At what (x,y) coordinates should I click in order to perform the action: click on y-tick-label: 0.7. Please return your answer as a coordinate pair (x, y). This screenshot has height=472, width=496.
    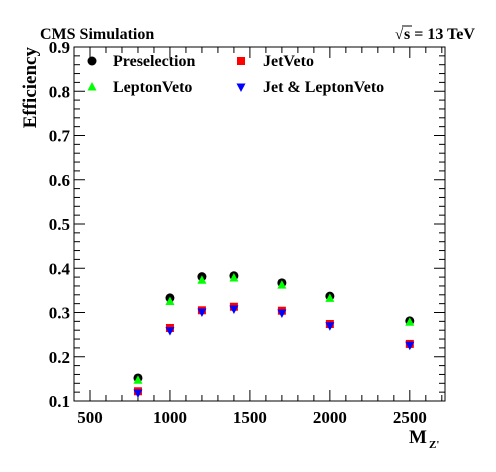
    Looking at the image, I should click on (60, 136).